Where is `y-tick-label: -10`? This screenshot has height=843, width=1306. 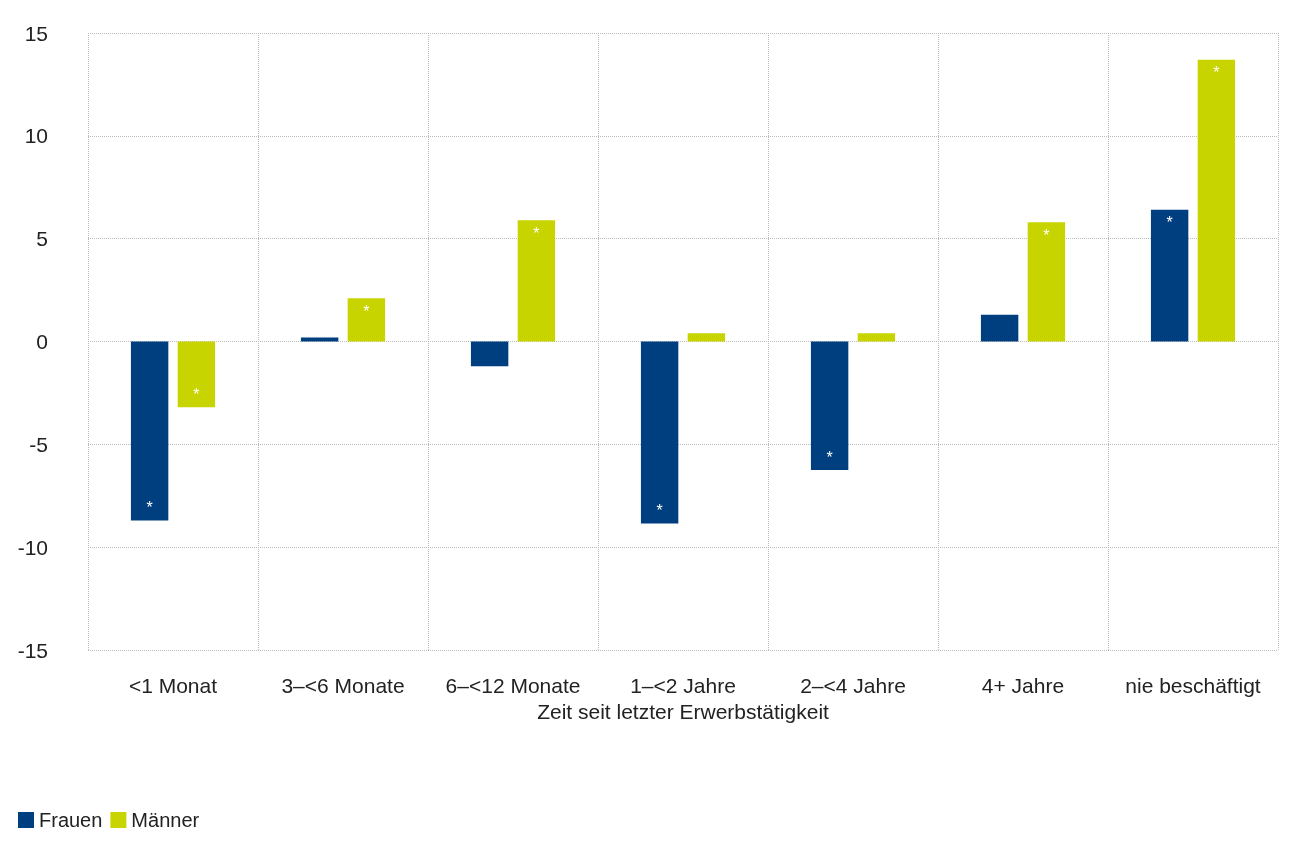 y-tick-label: -10 is located at coordinates (32, 547).